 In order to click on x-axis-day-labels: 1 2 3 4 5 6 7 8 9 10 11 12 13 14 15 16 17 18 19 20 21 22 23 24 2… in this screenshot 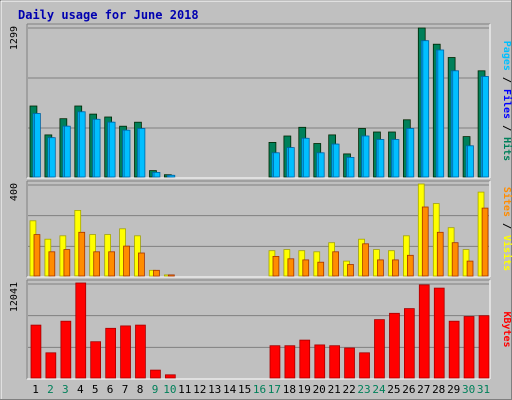, I will do `click(261, 389)`.